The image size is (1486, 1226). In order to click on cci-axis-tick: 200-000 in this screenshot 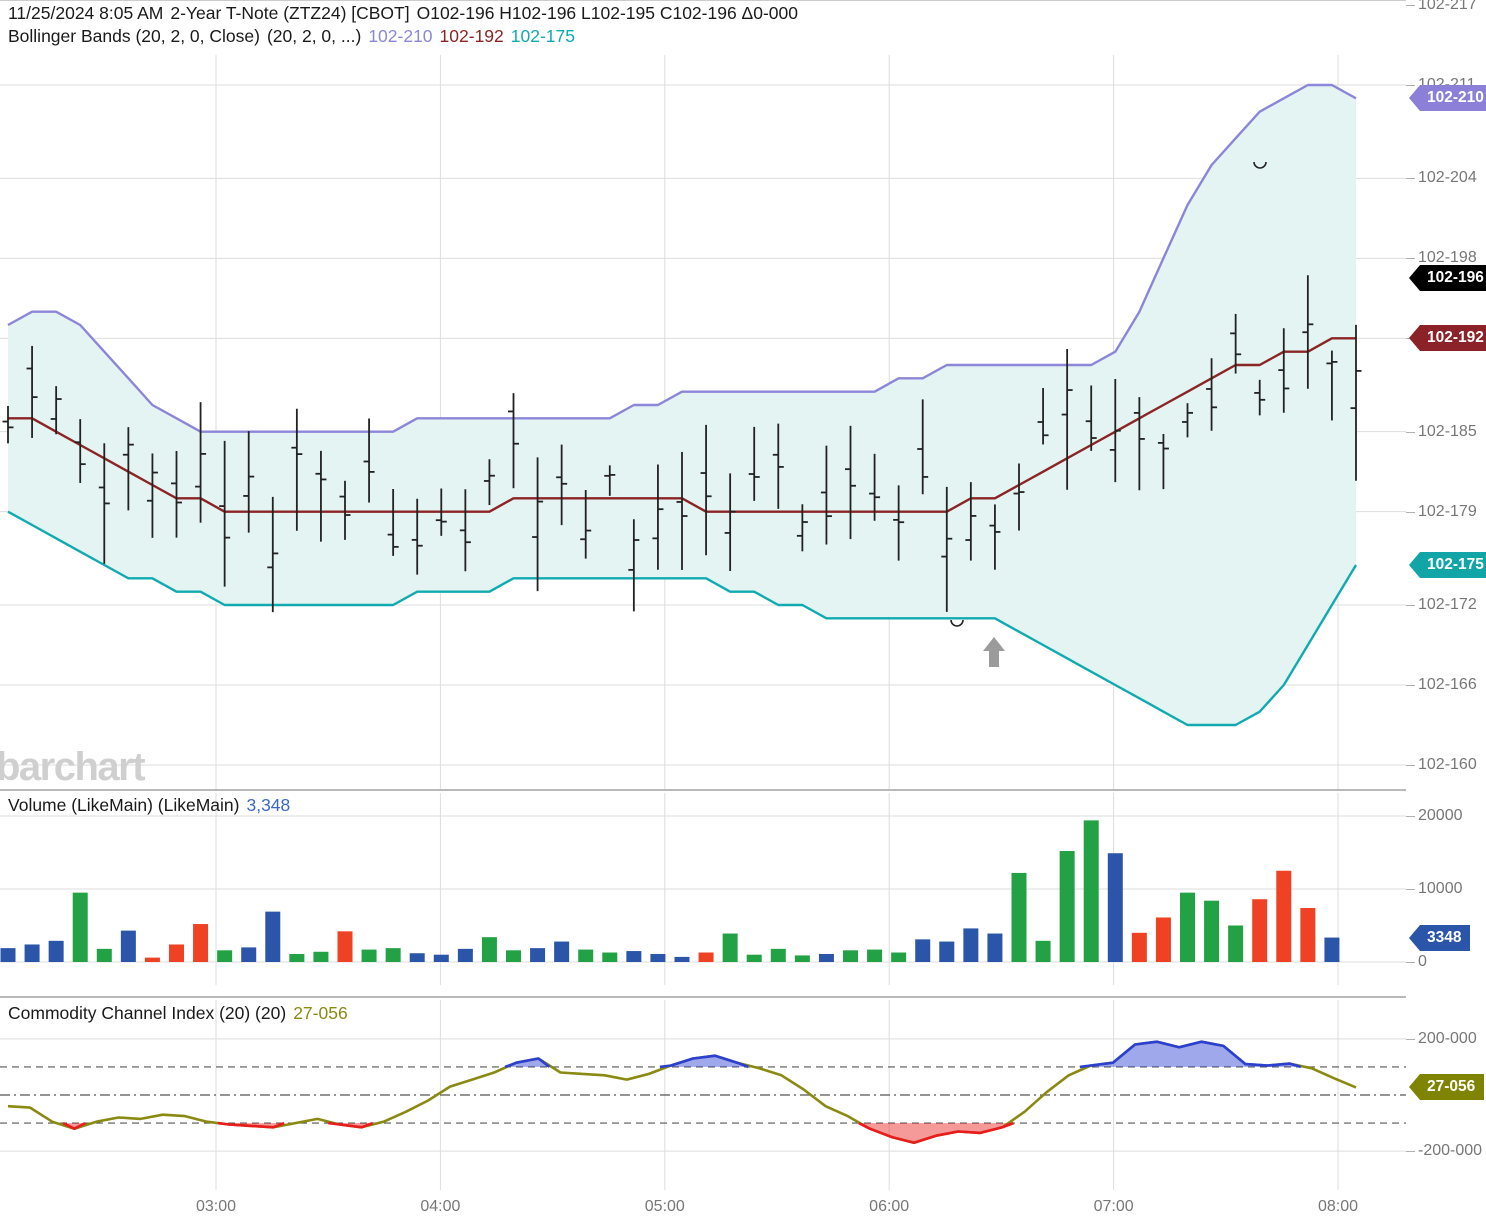, I will do `click(1447, 1038)`.